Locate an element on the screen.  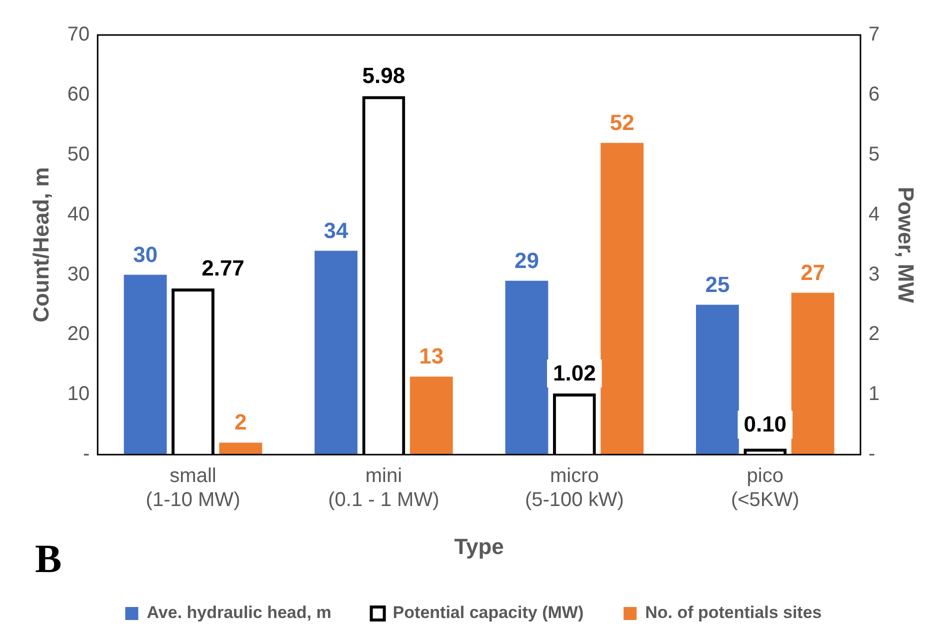
data-label: 34 is located at coordinates (337, 230).